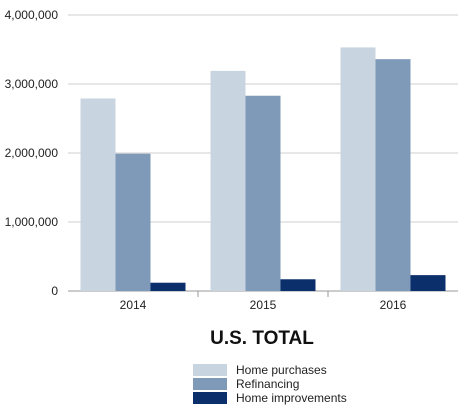 This screenshot has height=420, width=474. What do you see at coordinates (393, 305) in the screenshot?
I see `x-tick-label: 2016` at bounding box center [393, 305].